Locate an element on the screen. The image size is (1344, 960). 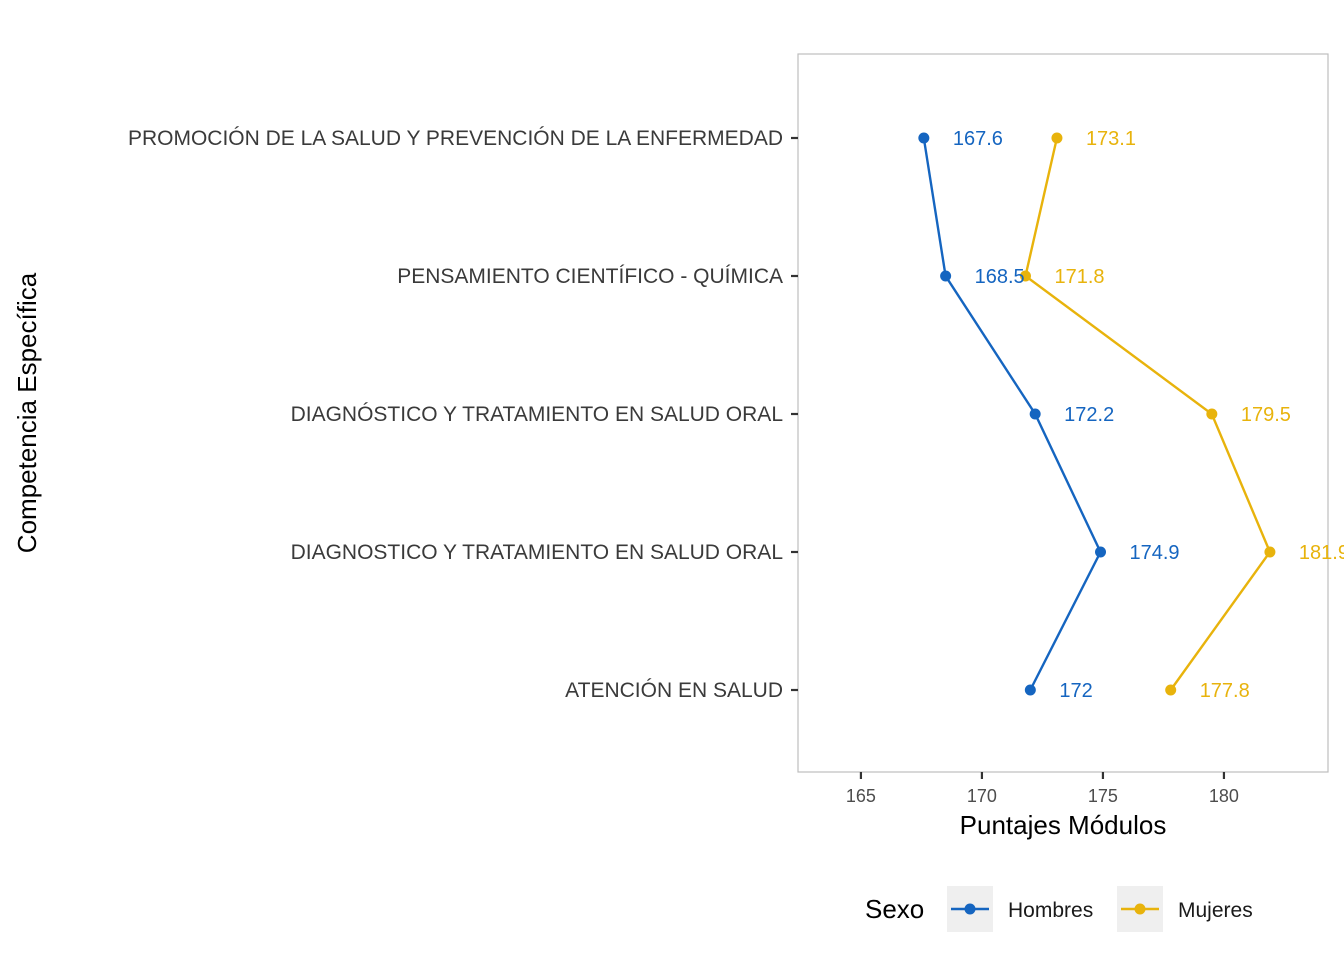
legend-items: Hombres Mujeres is located at coordinates (1100, 909).